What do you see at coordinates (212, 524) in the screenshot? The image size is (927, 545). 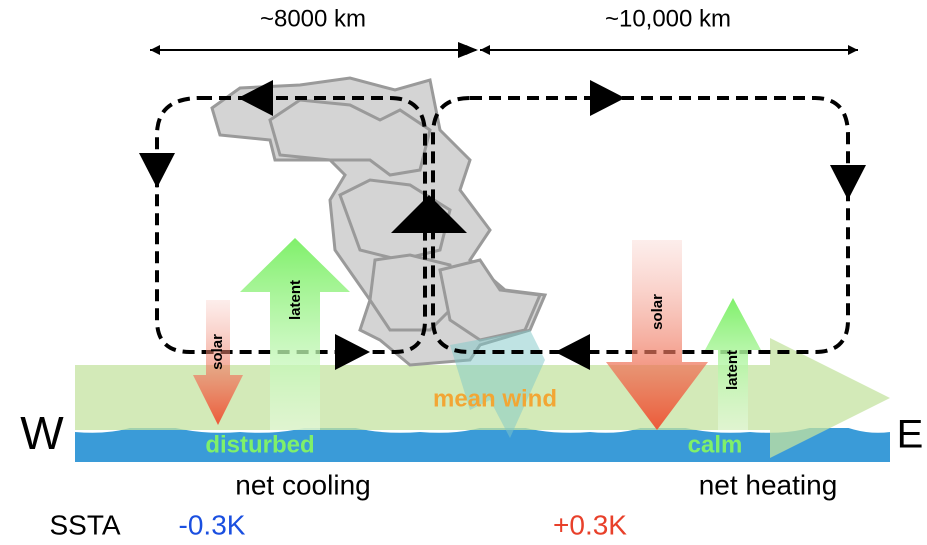 I see `ssta-value: -0.3K` at bounding box center [212, 524].